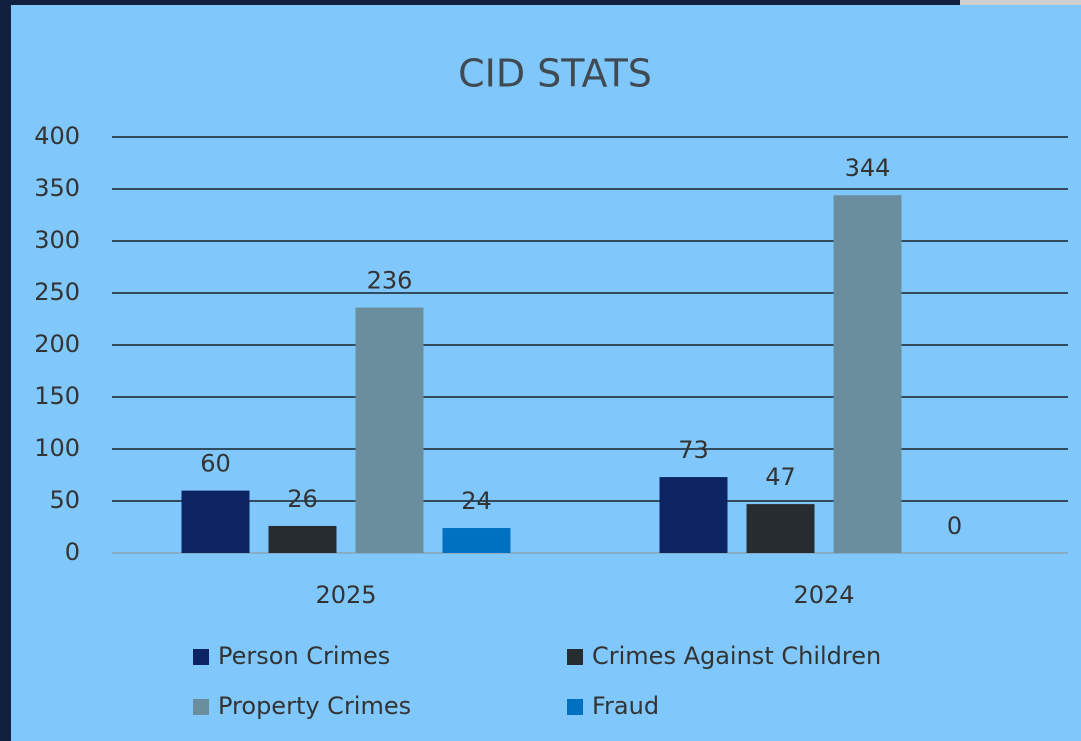  I want to click on legend-label: Person Crimes, so click(304, 656).